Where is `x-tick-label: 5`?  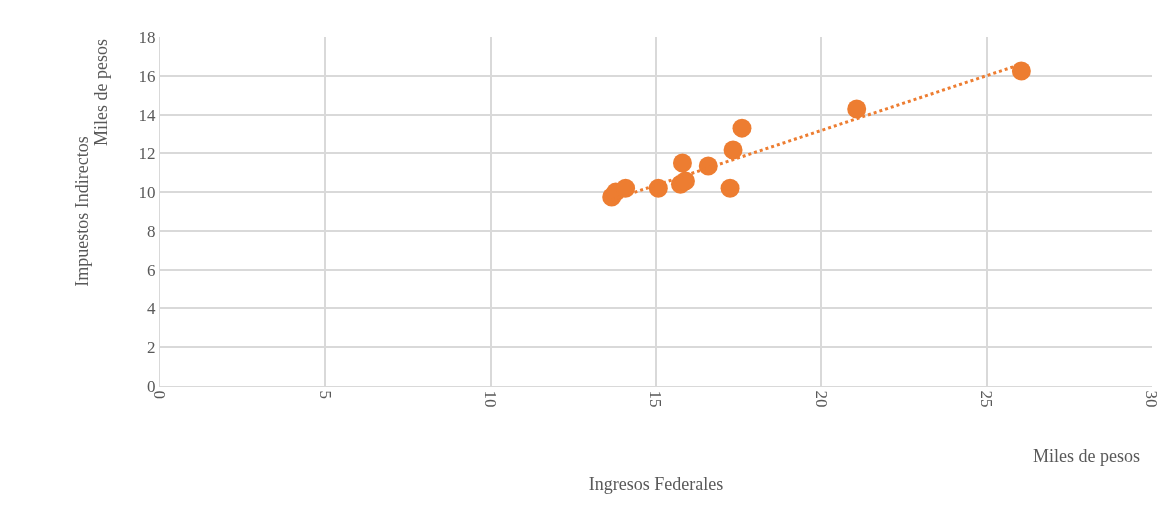 x-tick-label: 5 is located at coordinates (325, 394).